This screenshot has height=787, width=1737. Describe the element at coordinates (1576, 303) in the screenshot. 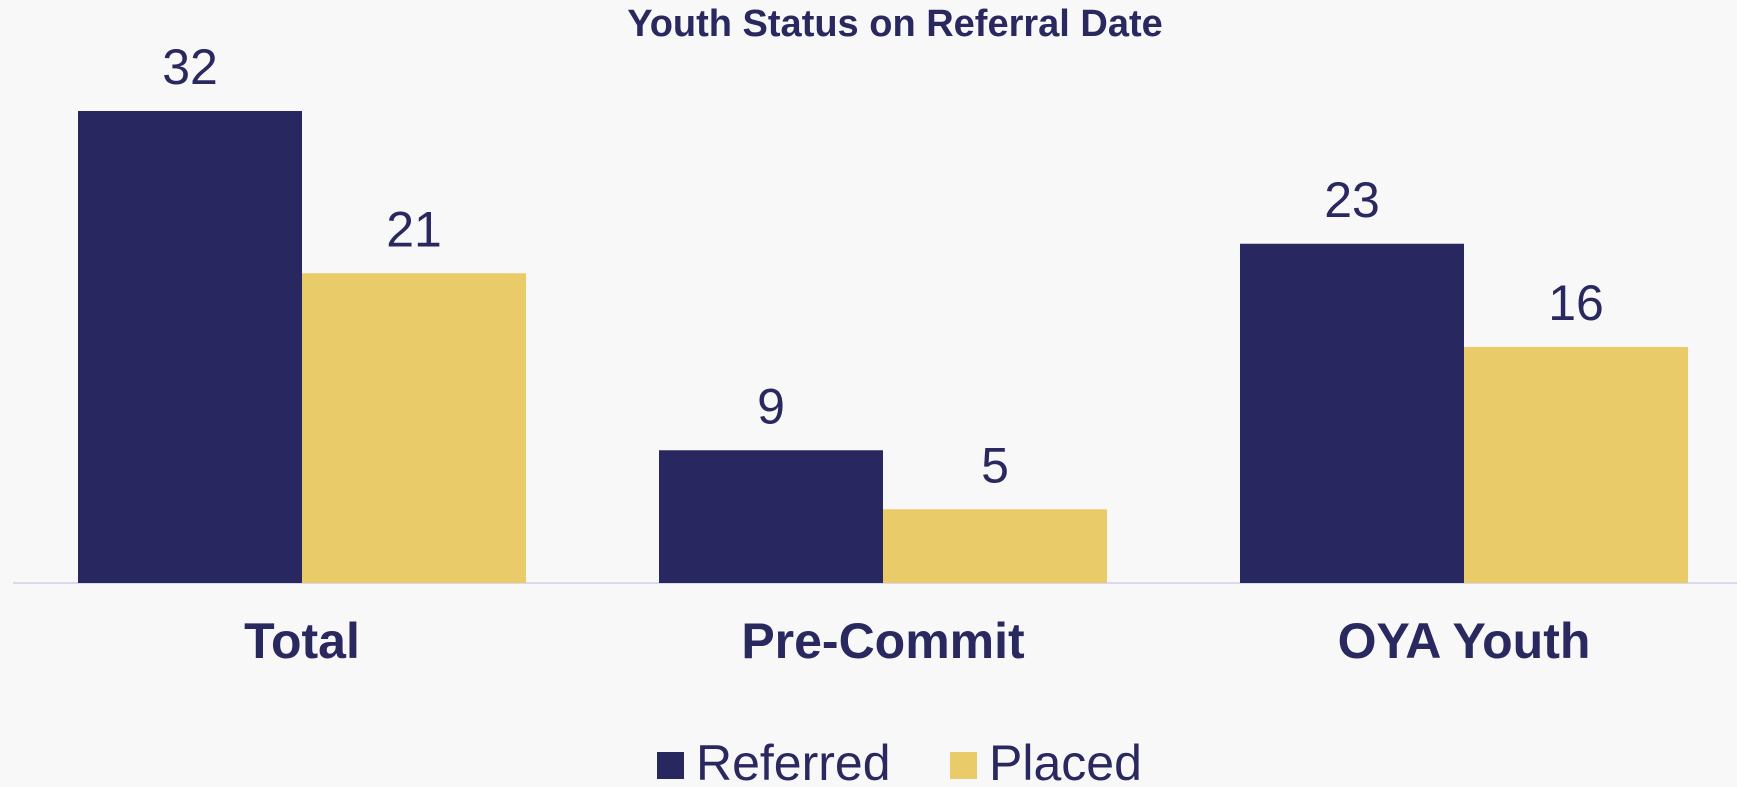

I see `data-label: 16` at that location.